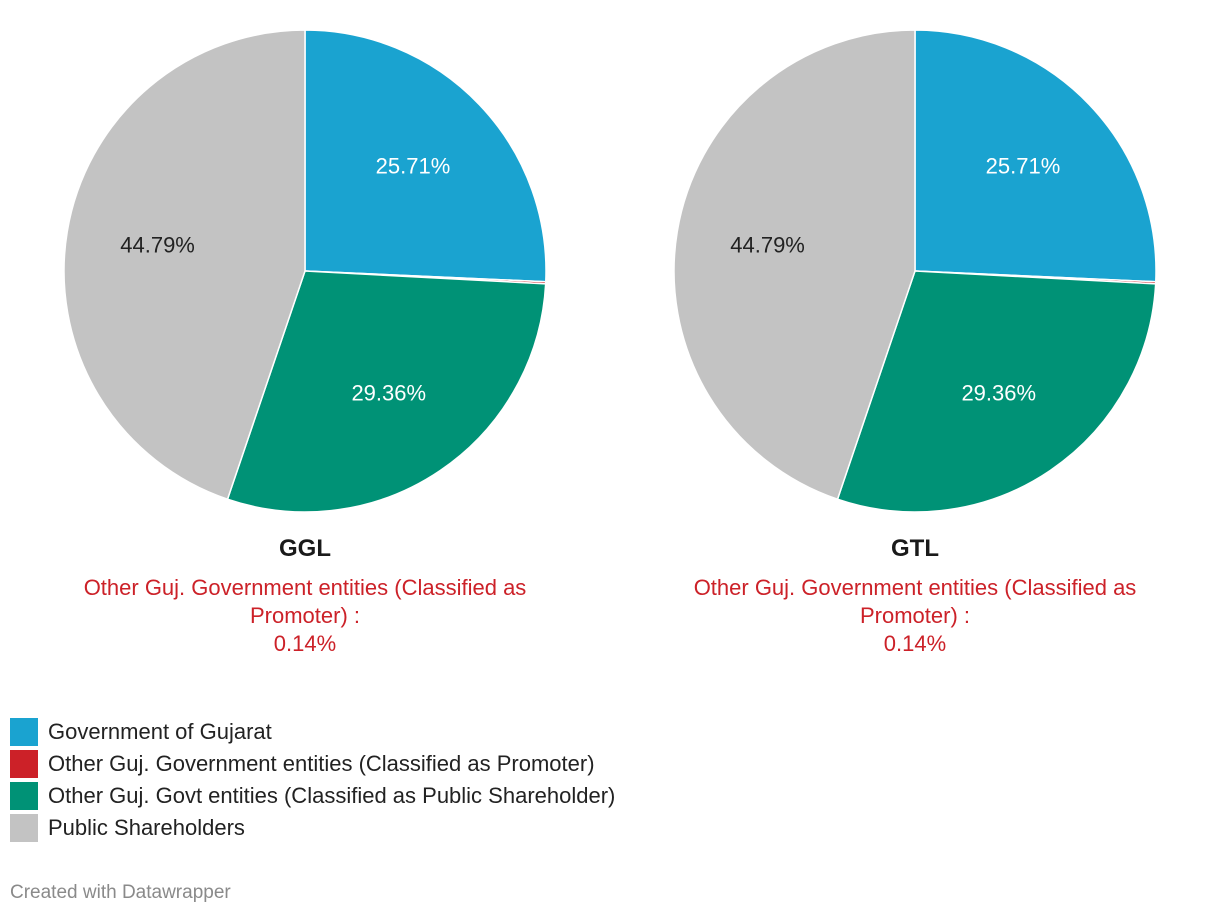 This screenshot has width=1220, height=918. I want to click on chart-title-gtl: GTL, so click(915, 548).